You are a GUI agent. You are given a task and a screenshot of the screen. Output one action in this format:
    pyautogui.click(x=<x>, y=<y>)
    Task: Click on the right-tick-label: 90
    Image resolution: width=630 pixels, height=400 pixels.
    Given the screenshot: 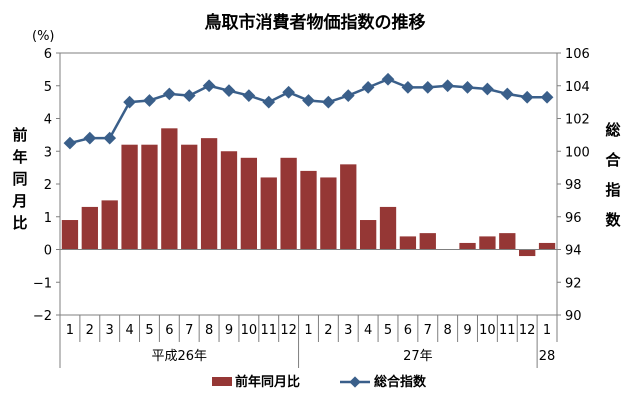 What is the action you would take?
    pyautogui.click(x=573, y=316)
    